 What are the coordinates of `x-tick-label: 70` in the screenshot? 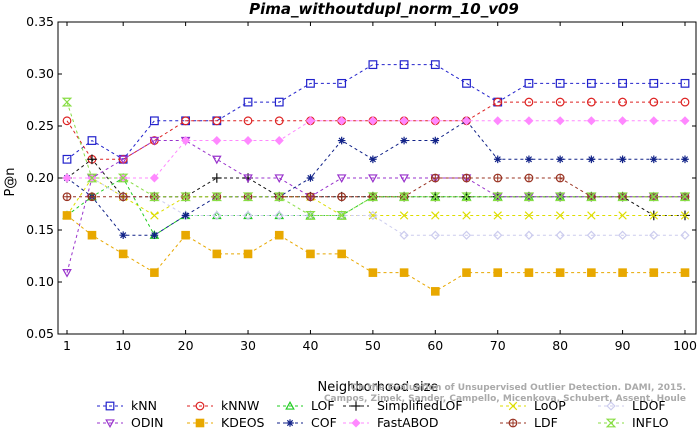 It's located at (498, 345).